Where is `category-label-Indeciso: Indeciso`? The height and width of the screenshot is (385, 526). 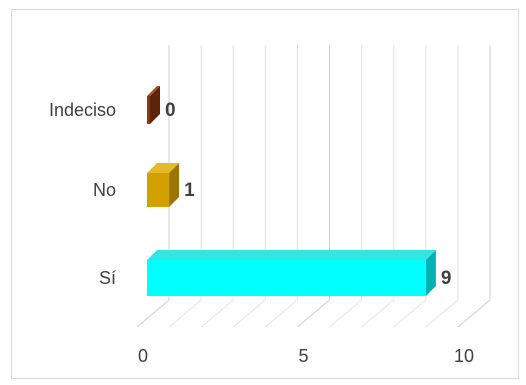
category-label-Indeciso: Indeciso is located at coordinates (82, 110).